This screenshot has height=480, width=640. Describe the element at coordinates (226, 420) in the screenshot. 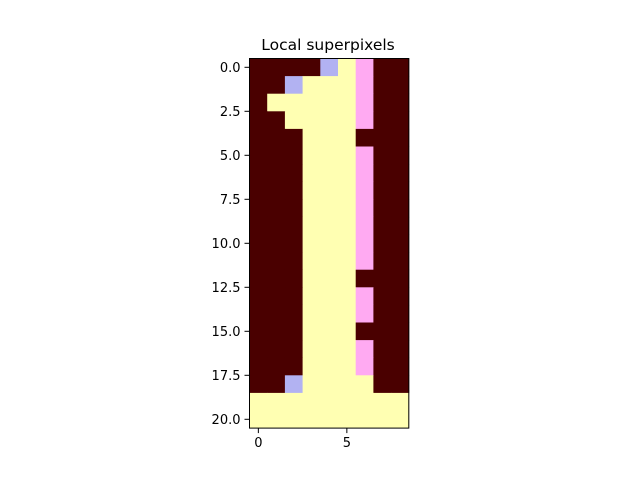

I see `y-tick-label: 20.0` at that location.